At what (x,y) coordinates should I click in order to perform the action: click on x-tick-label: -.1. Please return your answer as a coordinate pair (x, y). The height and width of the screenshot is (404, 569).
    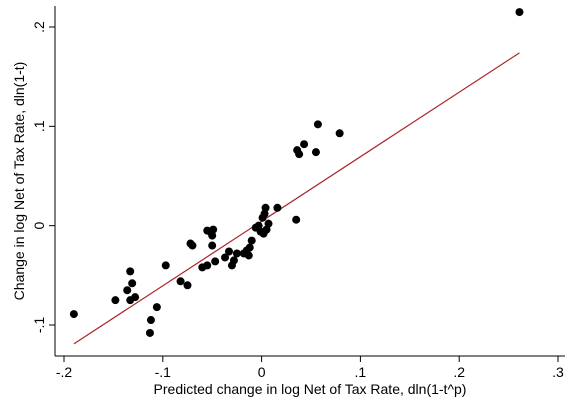
    Looking at the image, I should click on (163, 372).